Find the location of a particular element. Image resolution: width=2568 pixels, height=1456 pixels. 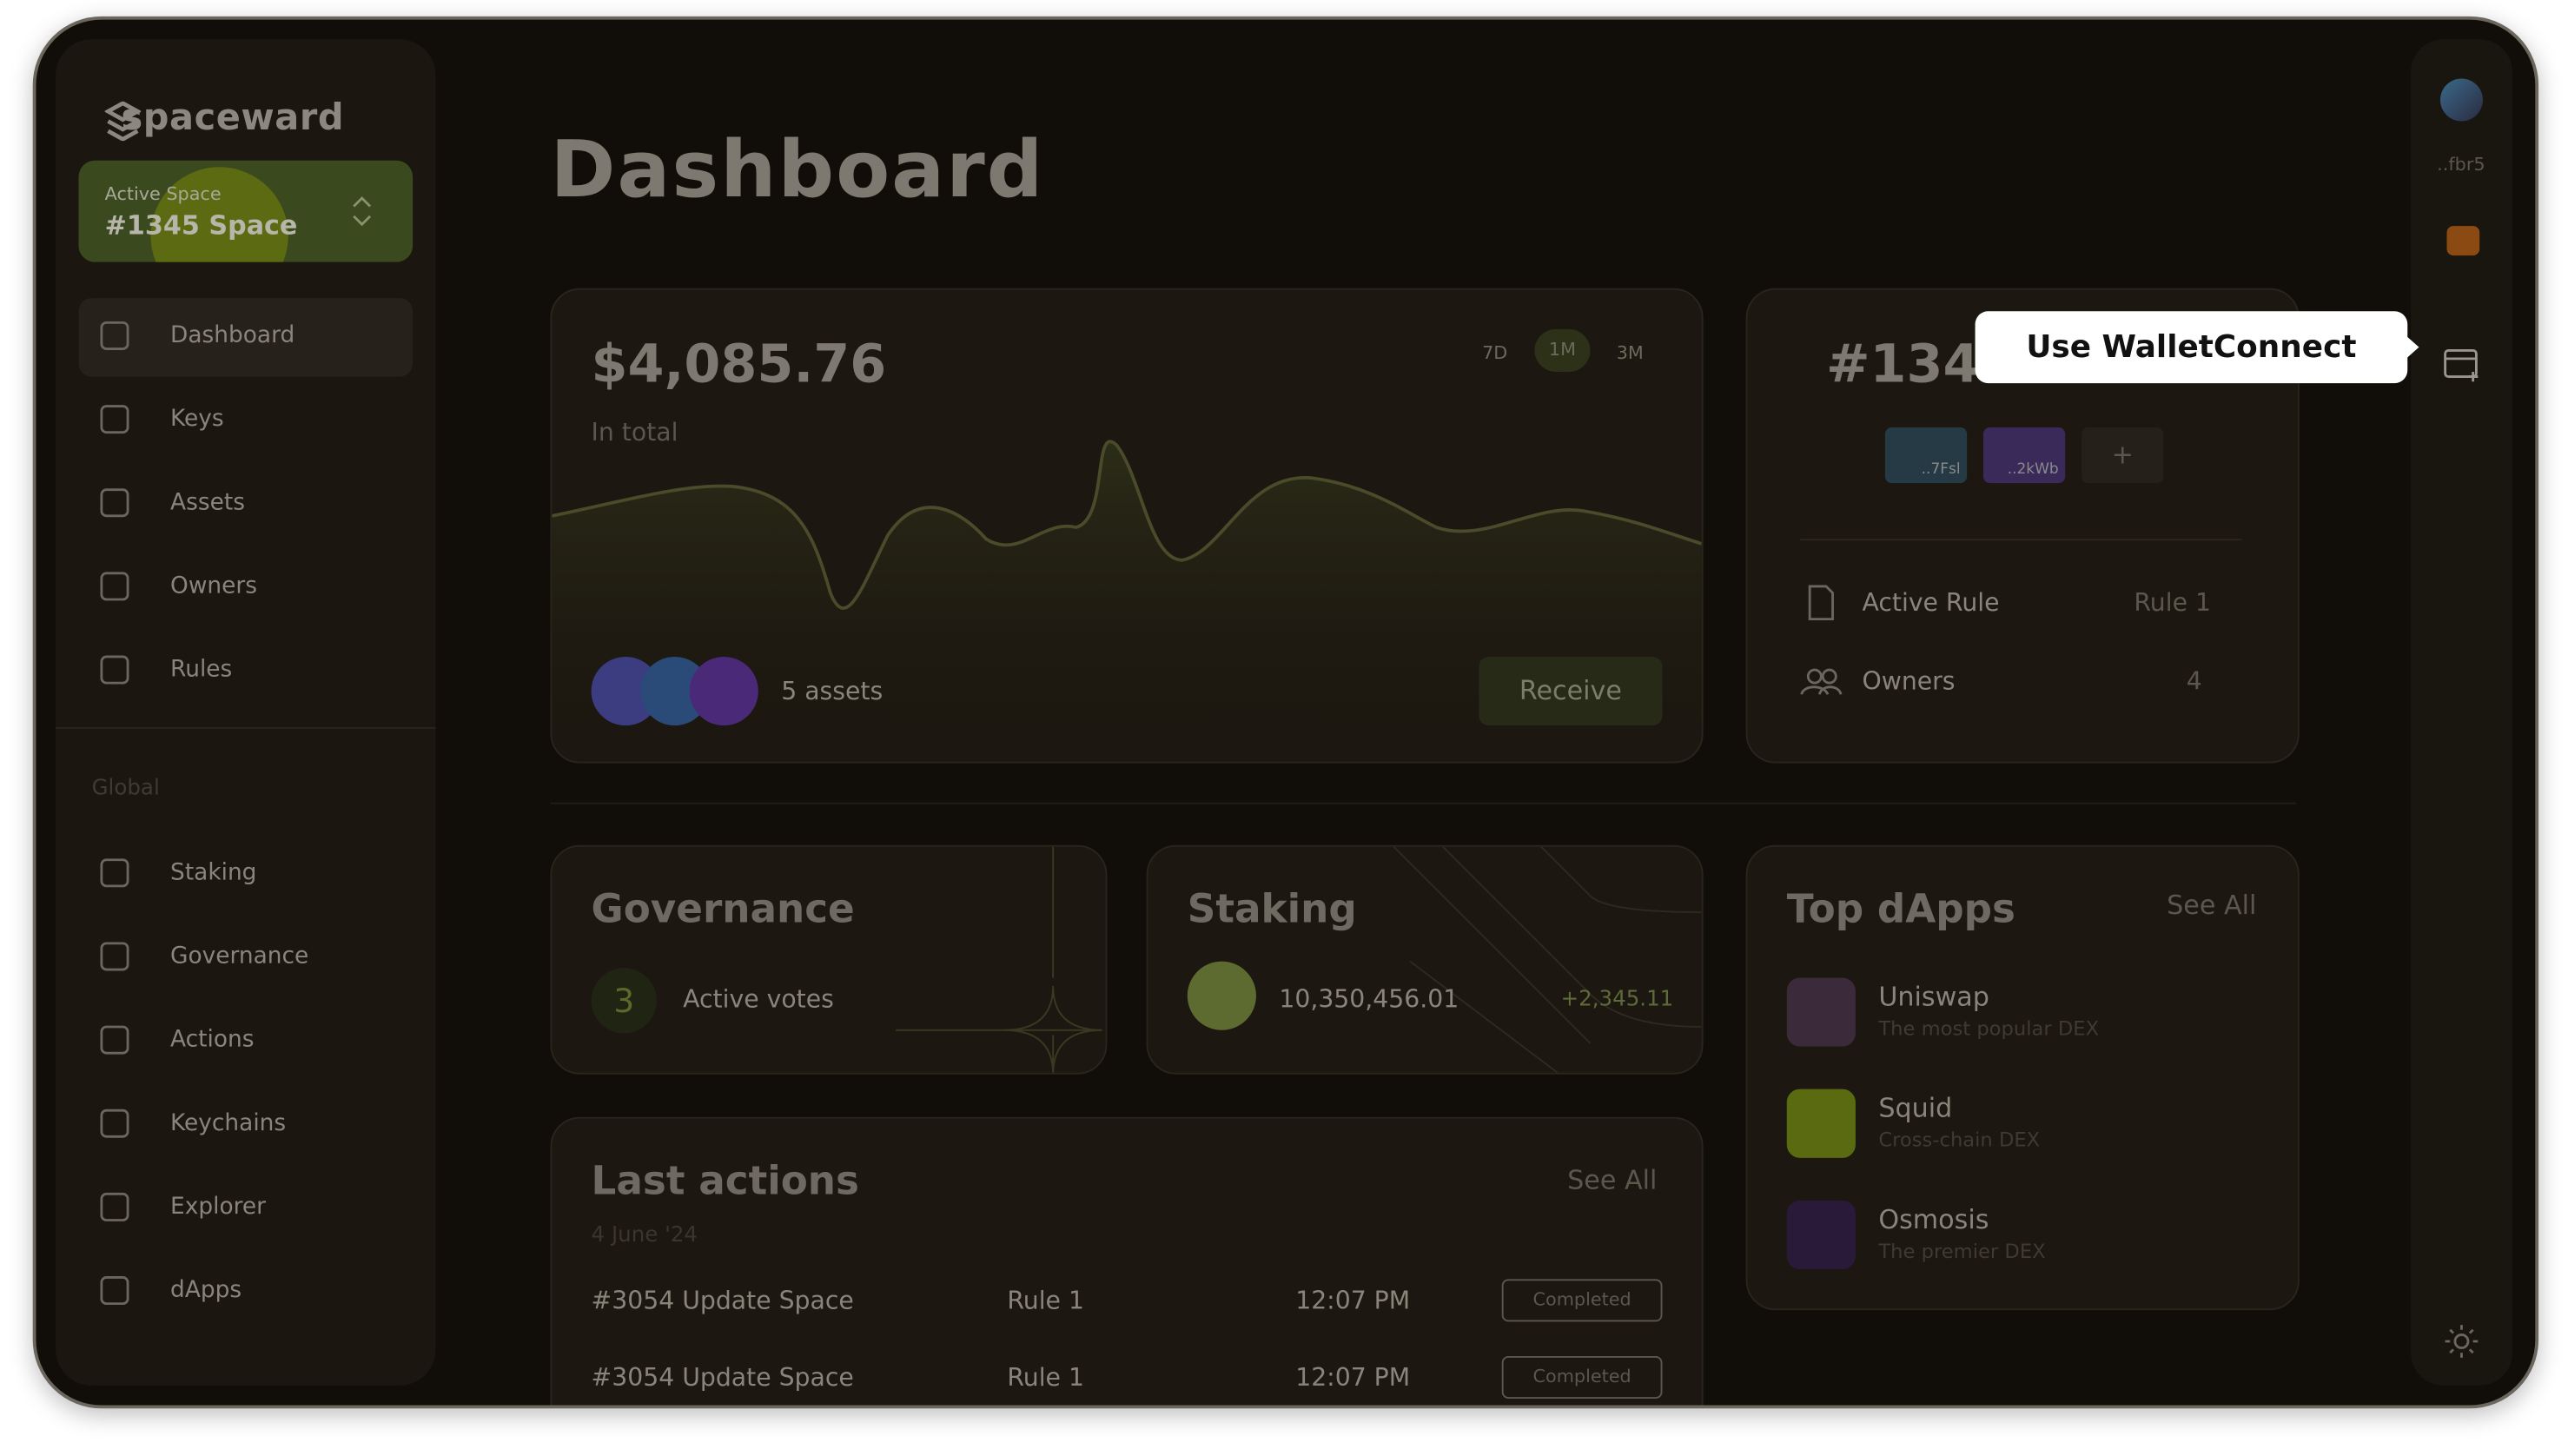

staking-change: +2,345.11 is located at coordinates (1617, 1000).